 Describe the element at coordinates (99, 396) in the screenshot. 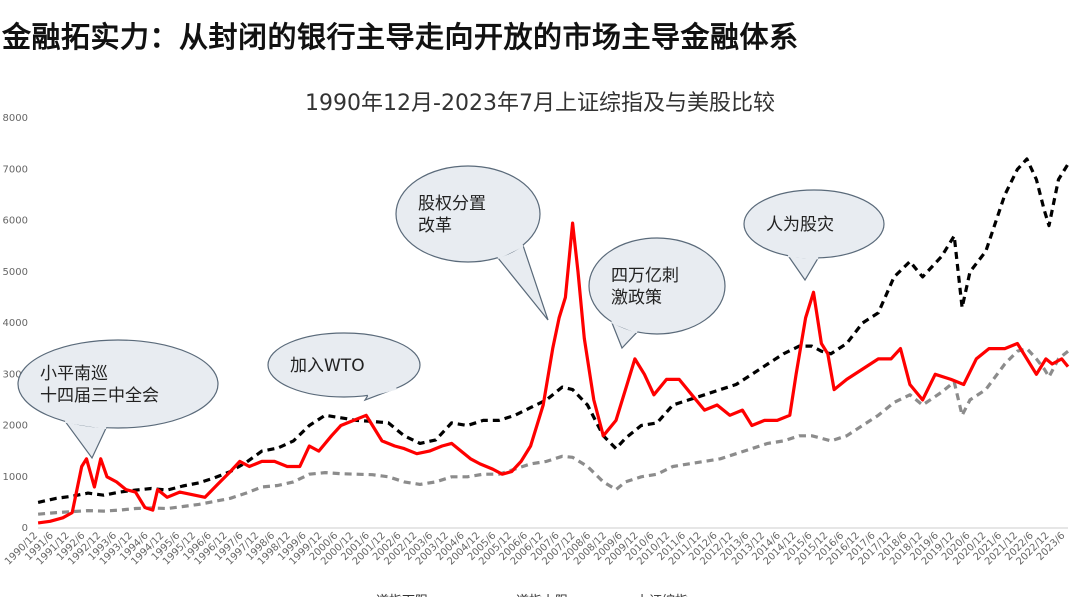

I see `callout-text: 十四届三中全会` at that location.